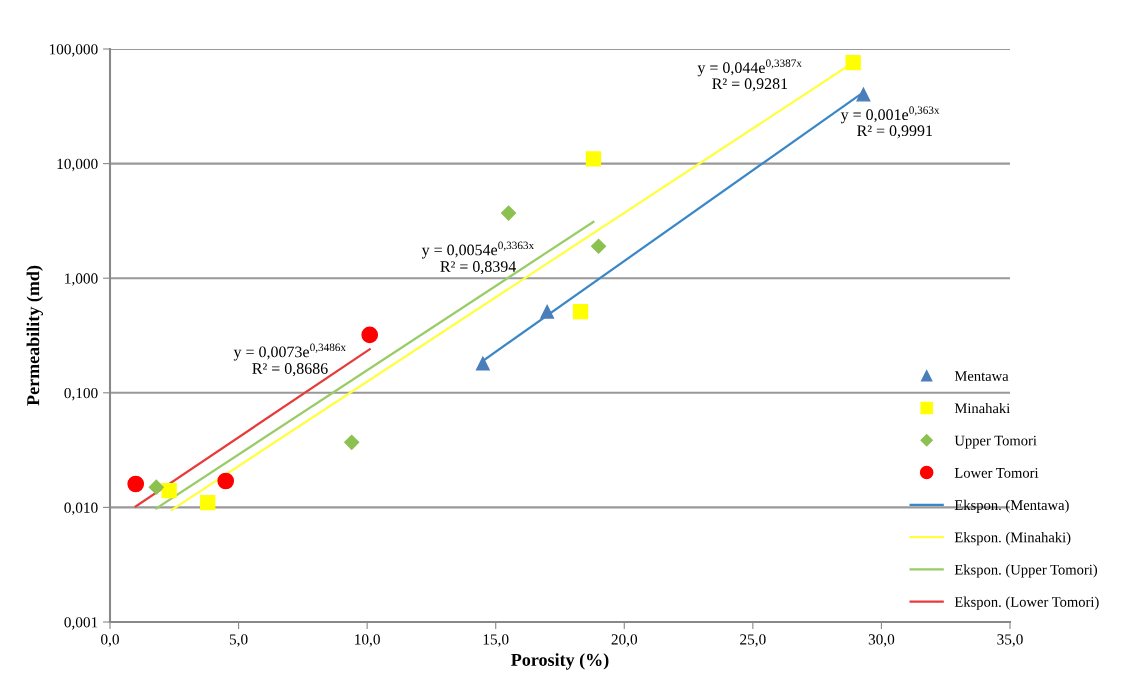 The width and height of the screenshot is (1131, 682). Describe the element at coordinates (77, 165) in the screenshot. I see `y-tick-label: 10,000` at that location.